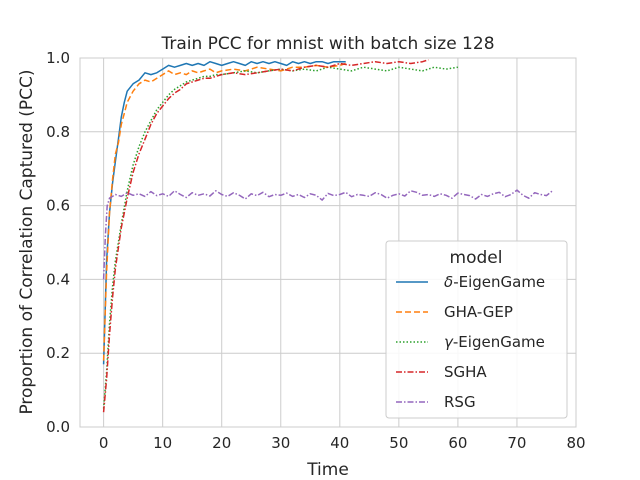 This screenshot has width=640, height=480. I want to click on legend-label: GHA-GEP, so click(478, 312).